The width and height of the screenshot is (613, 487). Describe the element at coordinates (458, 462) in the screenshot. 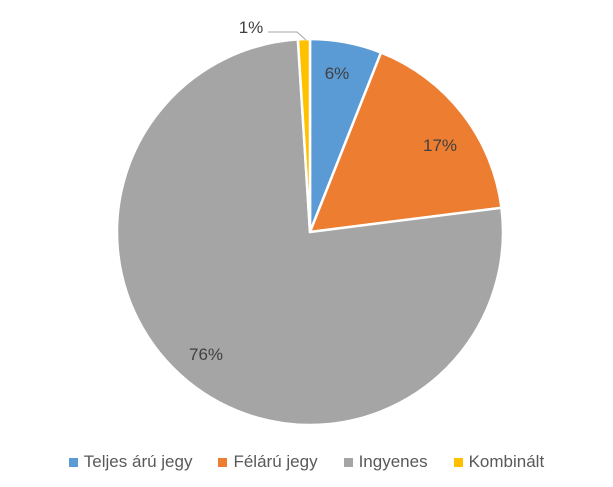

I see `legend-swatch-kombinalt` at that location.